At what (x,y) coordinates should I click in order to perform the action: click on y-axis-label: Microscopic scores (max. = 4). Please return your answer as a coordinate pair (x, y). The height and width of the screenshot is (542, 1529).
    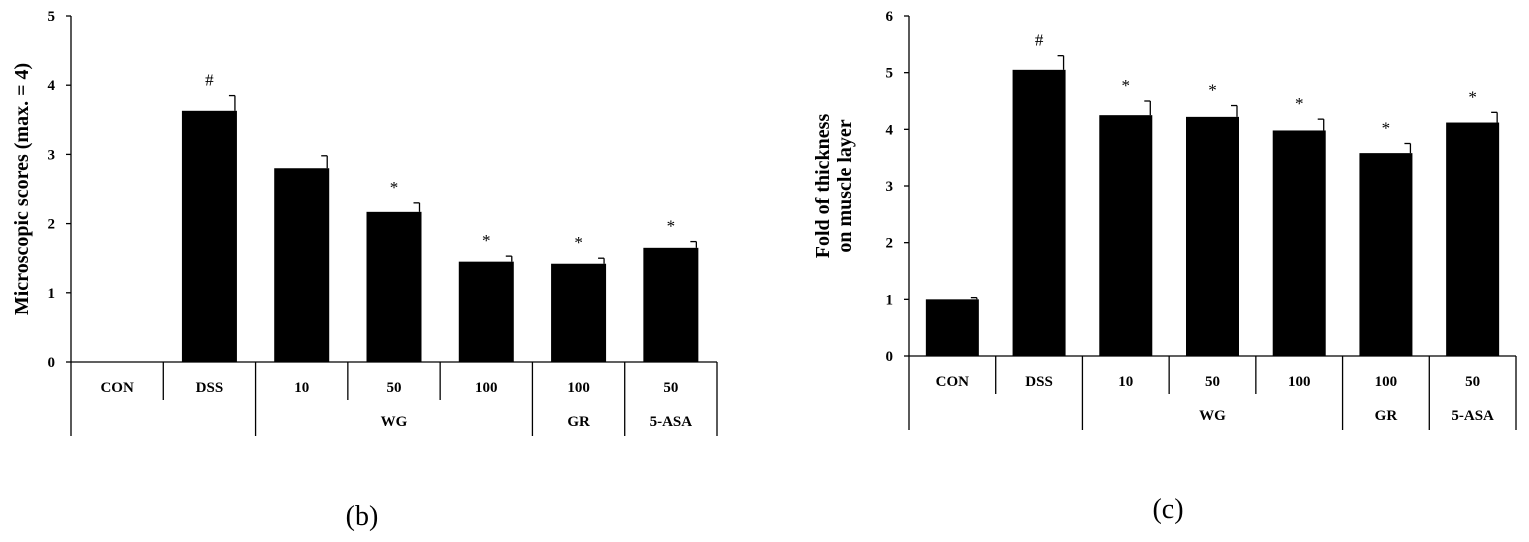
    Looking at the image, I should click on (22, 189).